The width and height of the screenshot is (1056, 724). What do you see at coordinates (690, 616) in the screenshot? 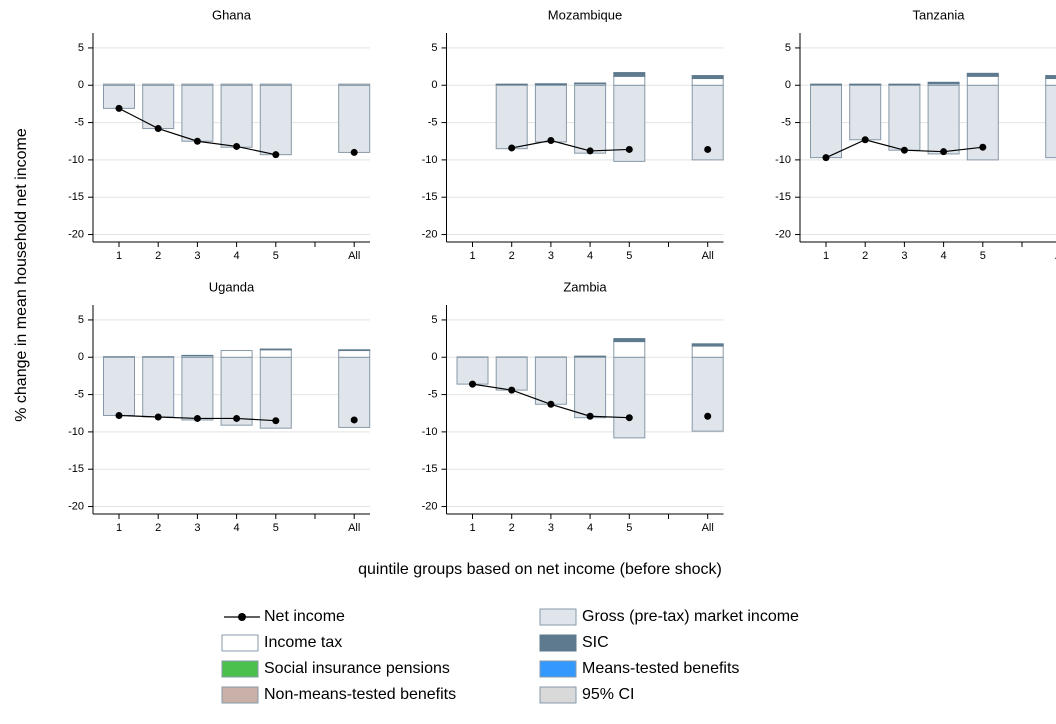
I see `legend-label: Gross (pre-tax) market income` at bounding box center [690, 616].